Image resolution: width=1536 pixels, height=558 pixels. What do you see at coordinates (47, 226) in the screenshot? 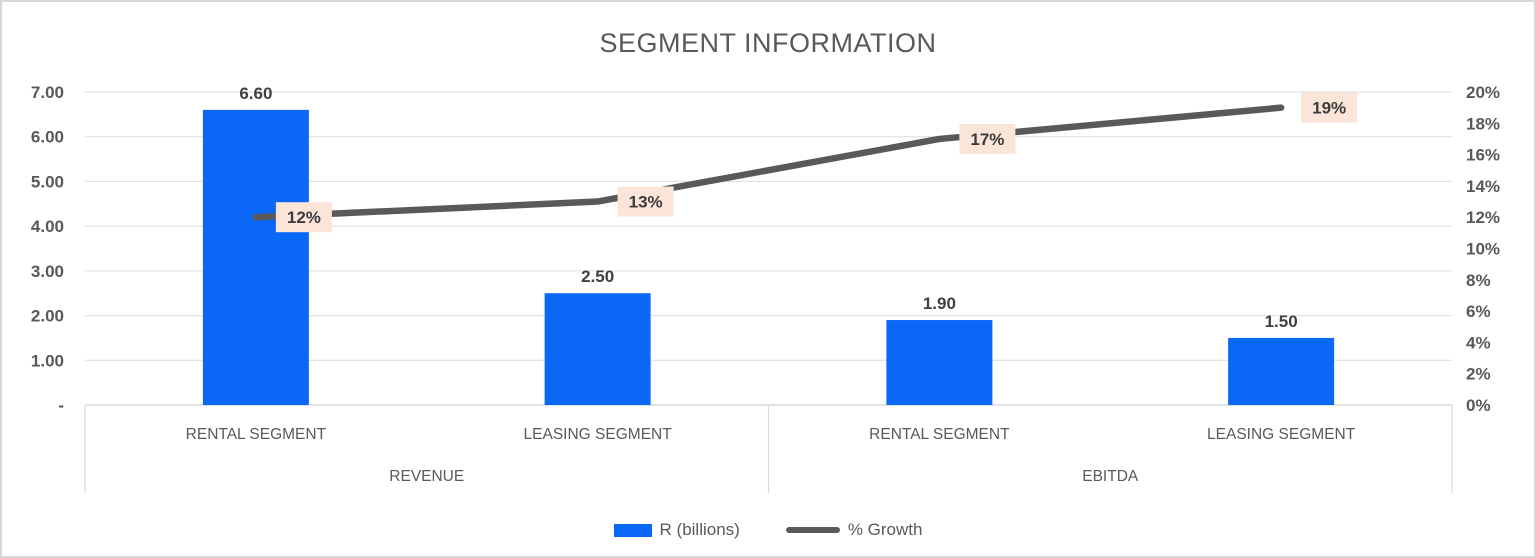
I see `left-axis-tick: 4.00` at bounding box center [47, 226].